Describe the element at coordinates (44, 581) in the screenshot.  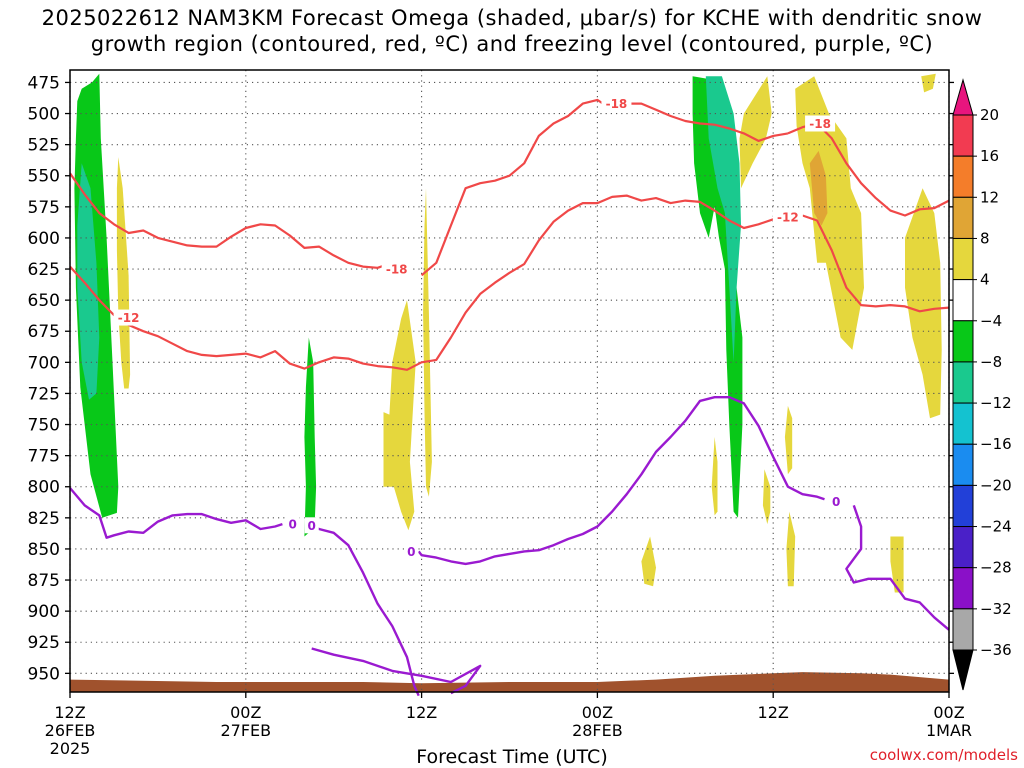
I see `y-tick-label: 875` at that location.